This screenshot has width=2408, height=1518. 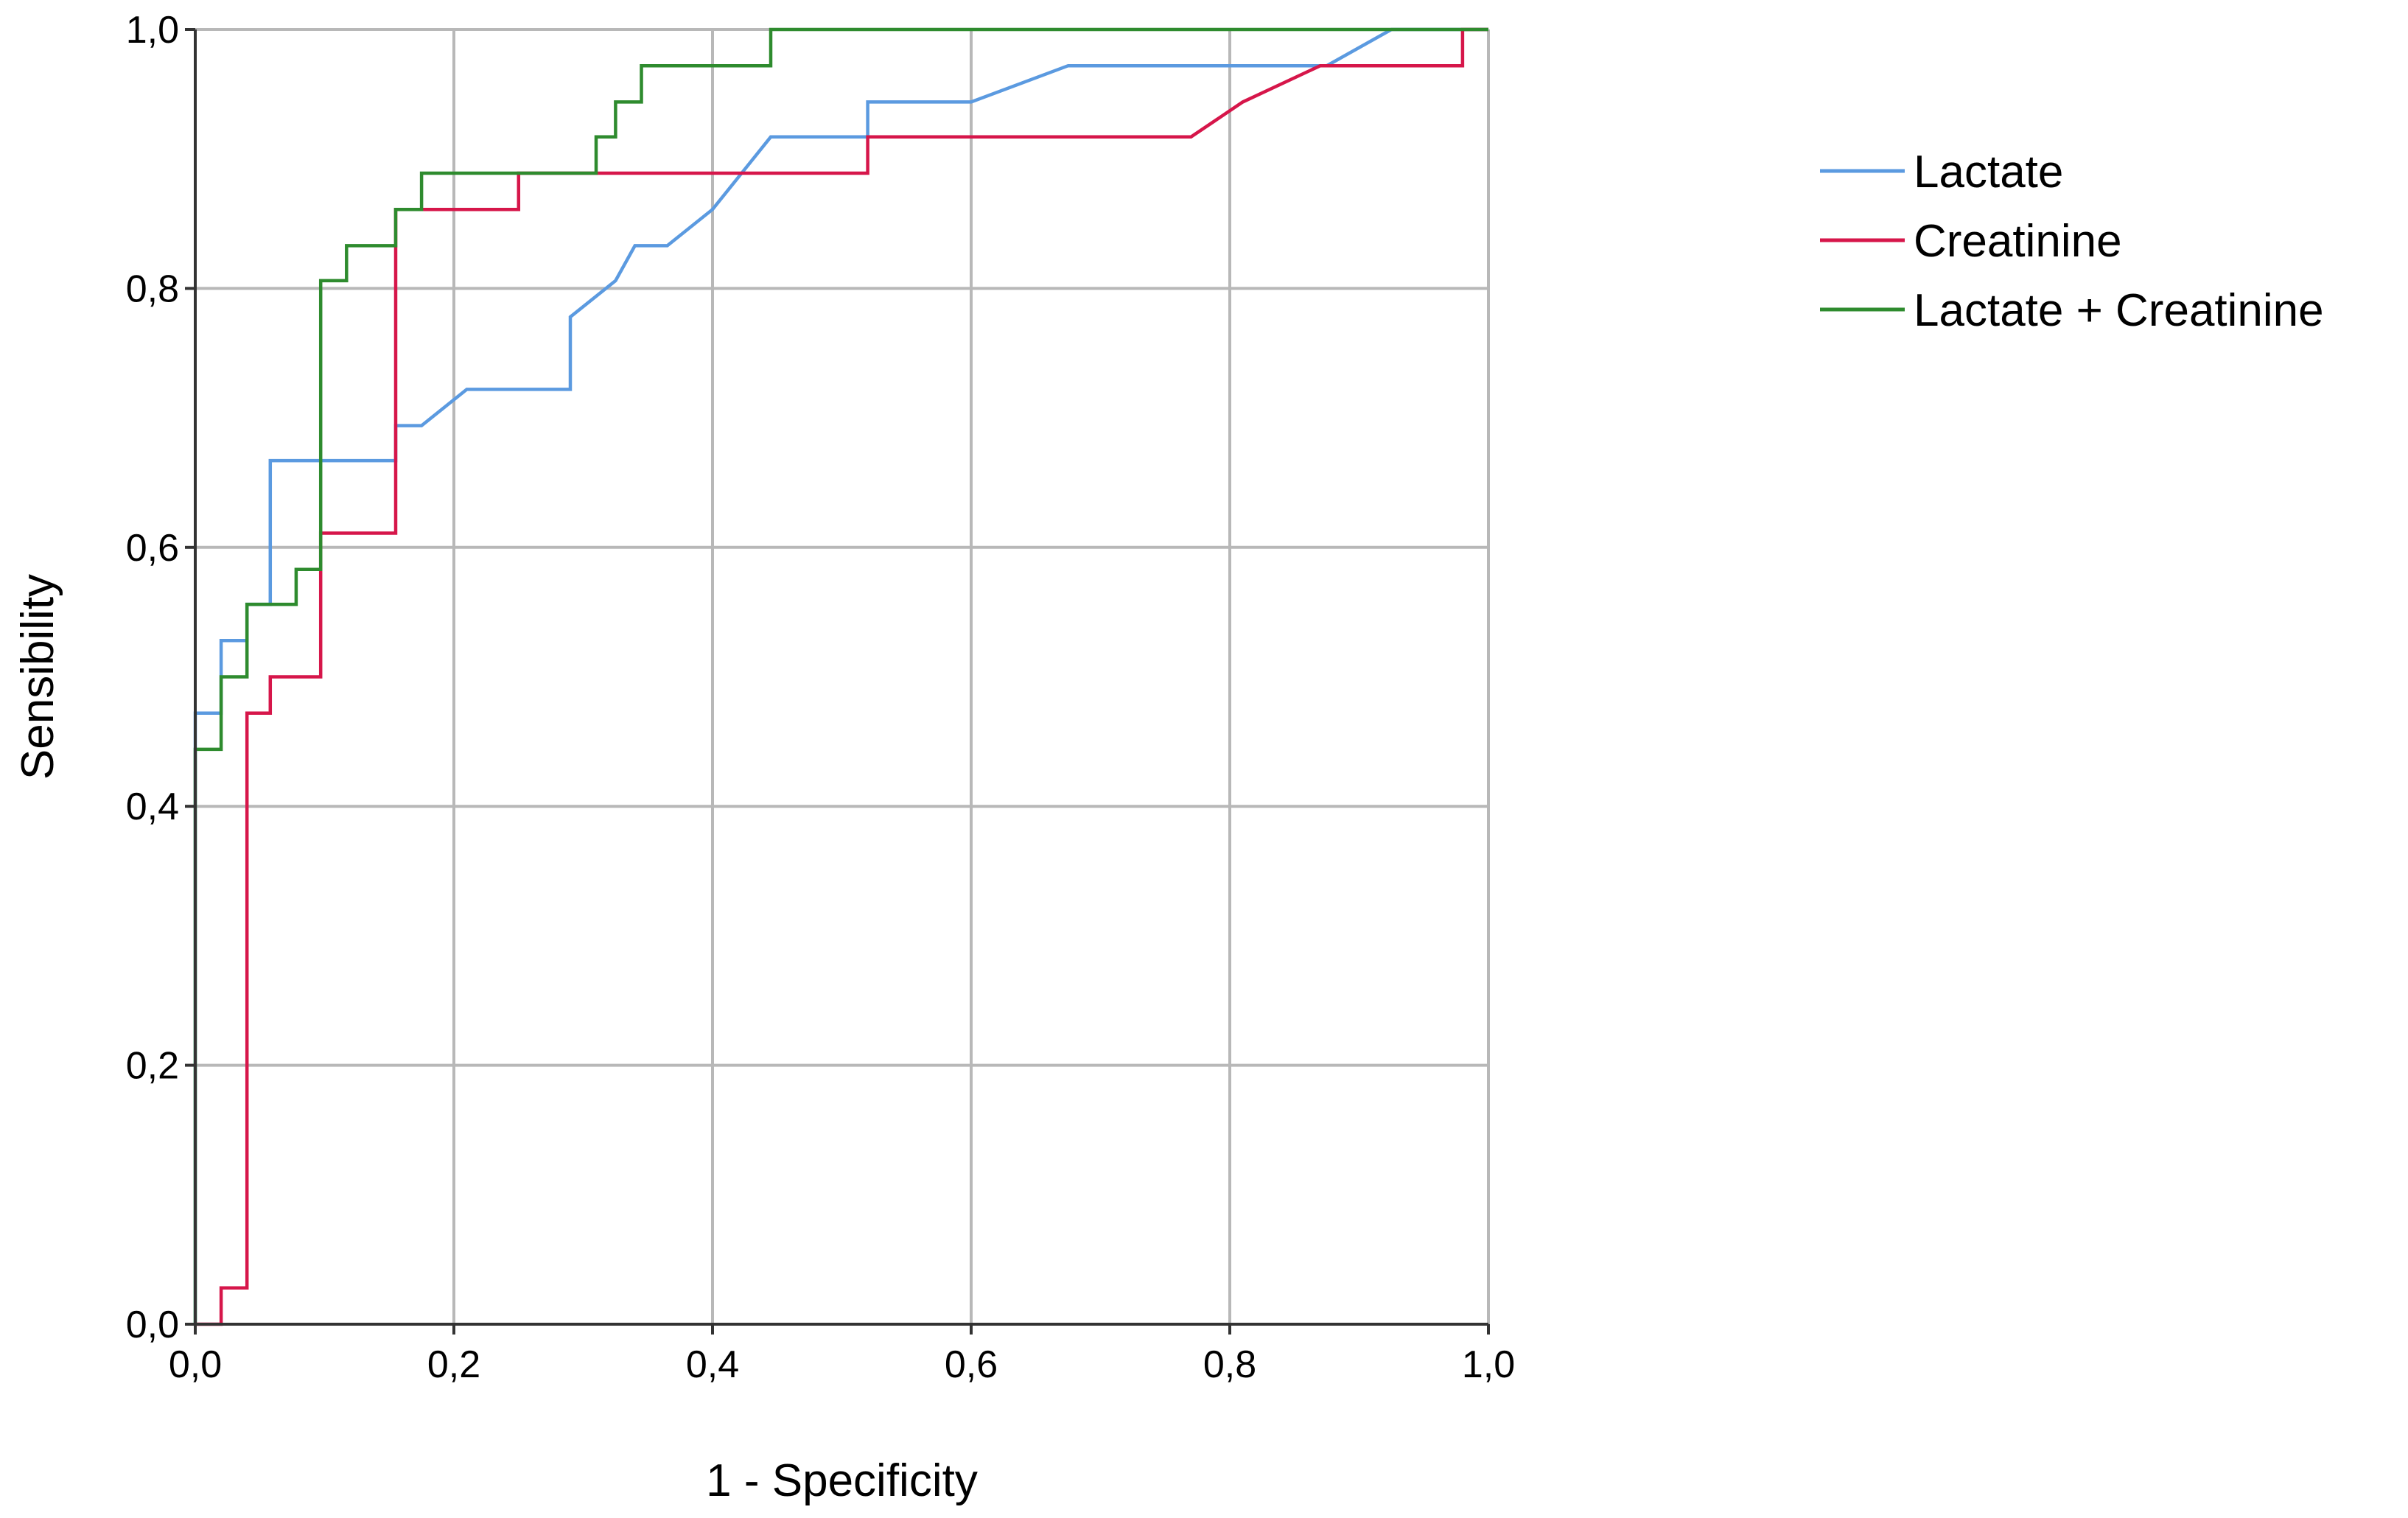 I want to click on y-tick-label: 0,8, so click(x=152, y=288).